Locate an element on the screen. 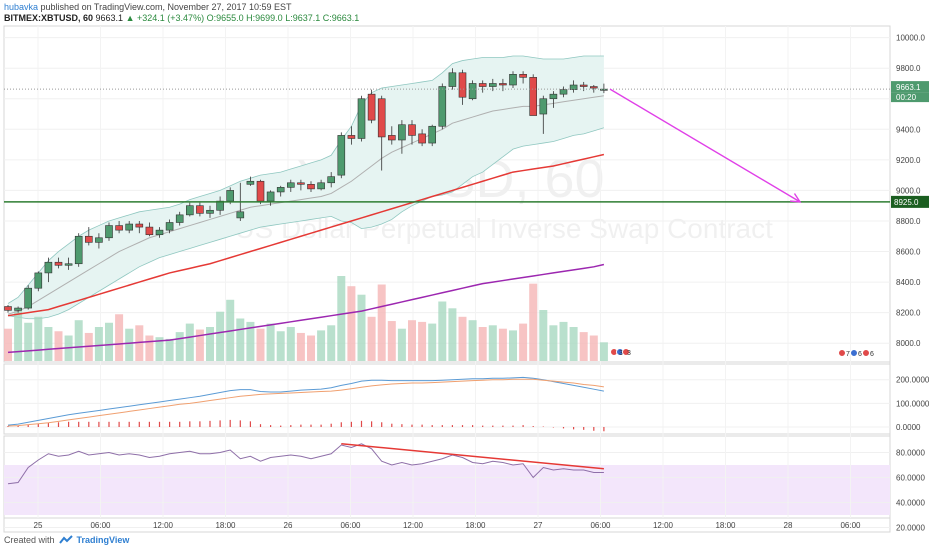 This screenshot has height=550, width=932. time-tick-label: 06:00 is located at coordinates (350, 525).